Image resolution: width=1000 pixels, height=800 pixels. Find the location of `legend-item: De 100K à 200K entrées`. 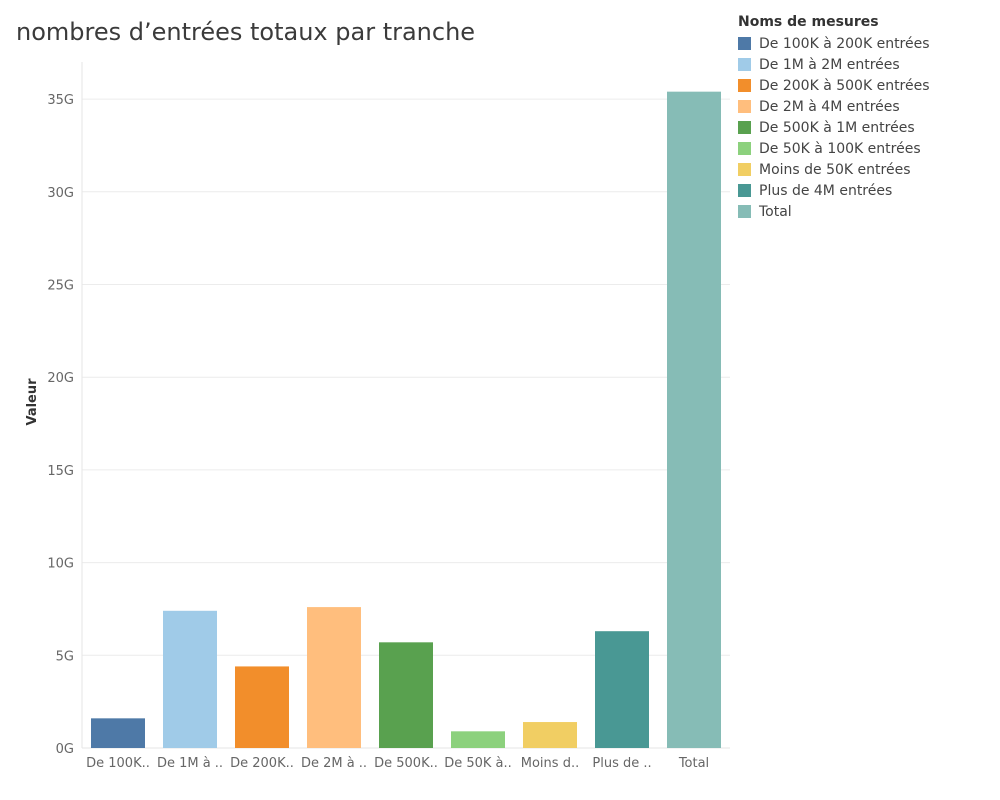

legend-item: De 100K à 200K entrées is located at coordinates (863, 43).